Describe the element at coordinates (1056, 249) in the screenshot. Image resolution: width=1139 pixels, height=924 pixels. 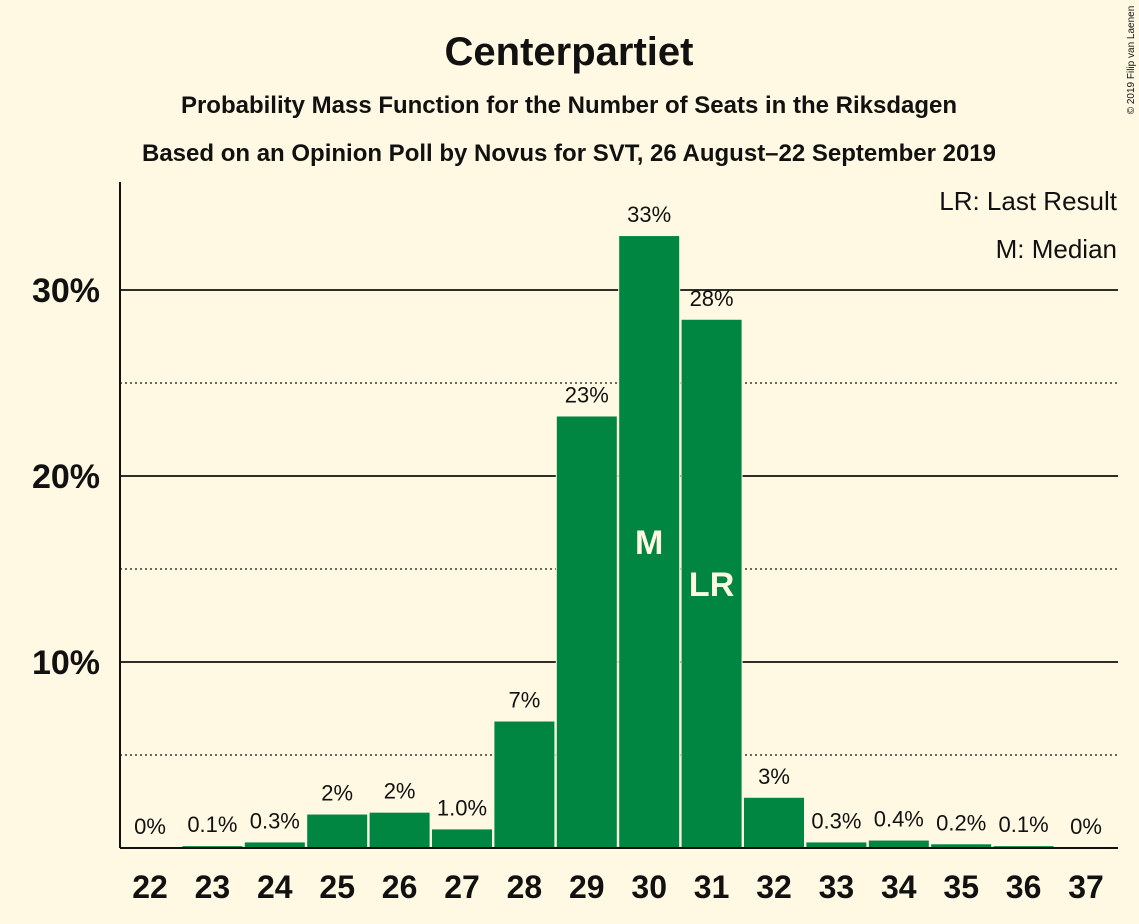
I see `legend-median: M: Median` at that location.